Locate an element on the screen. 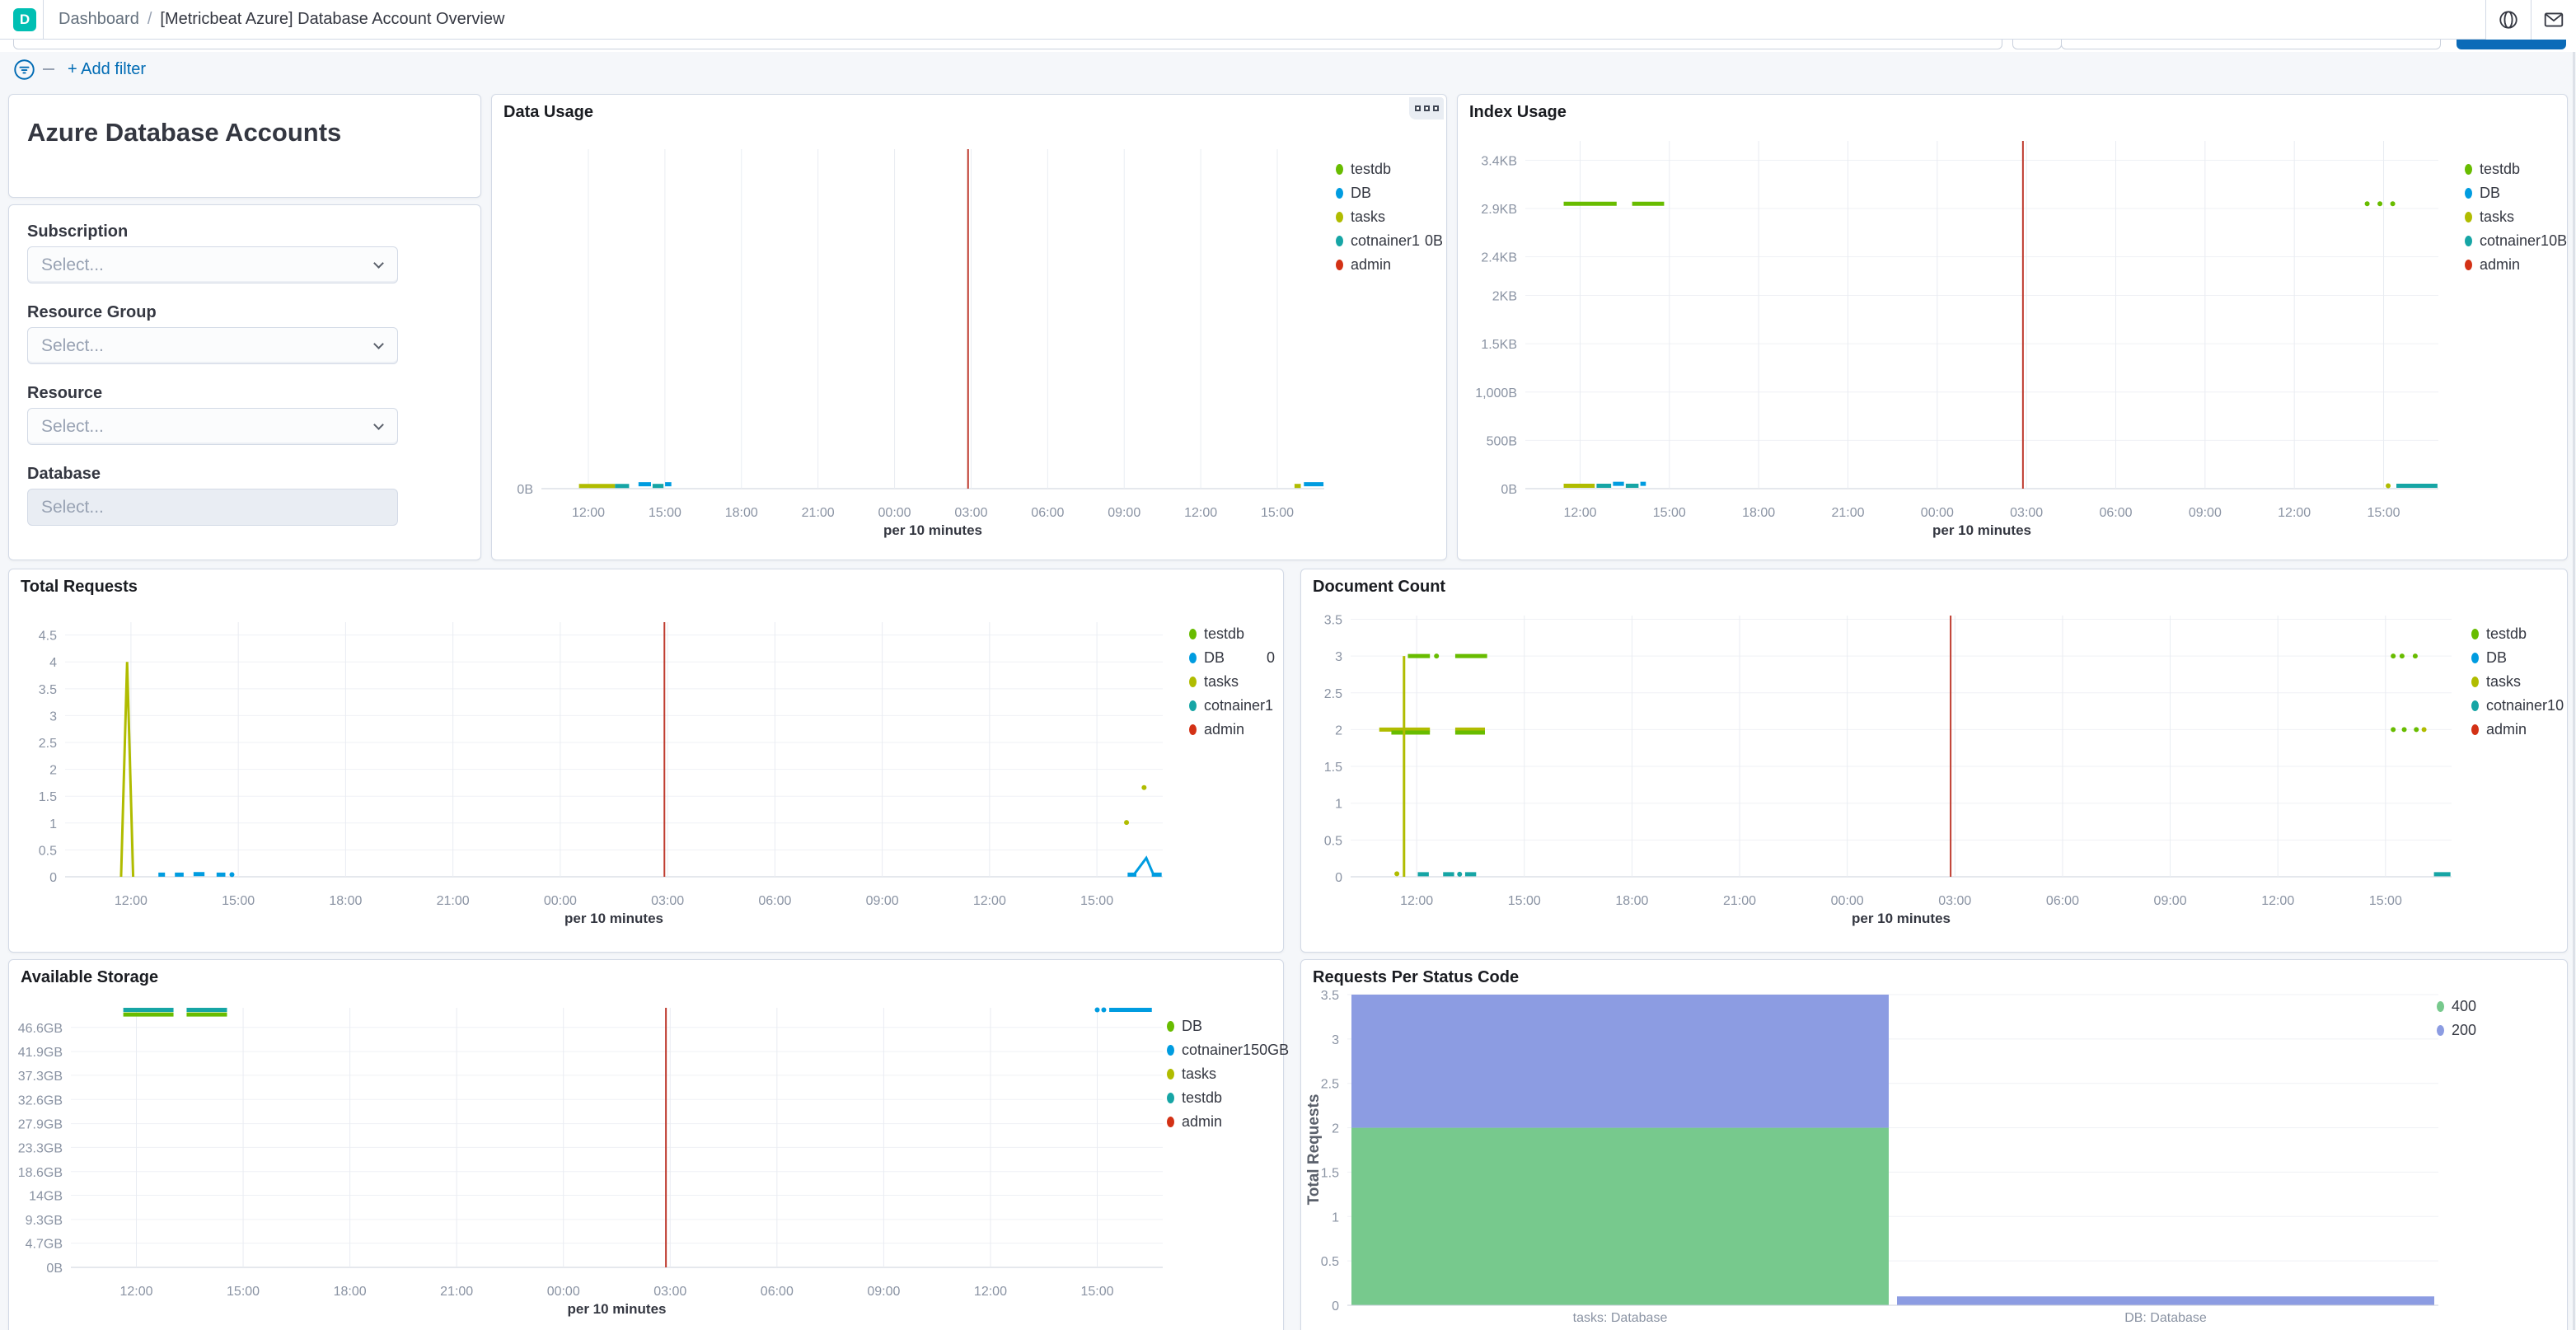 The image size is (2576, 1330). svg-text: 3 is located at coordinates (1335, 1040).